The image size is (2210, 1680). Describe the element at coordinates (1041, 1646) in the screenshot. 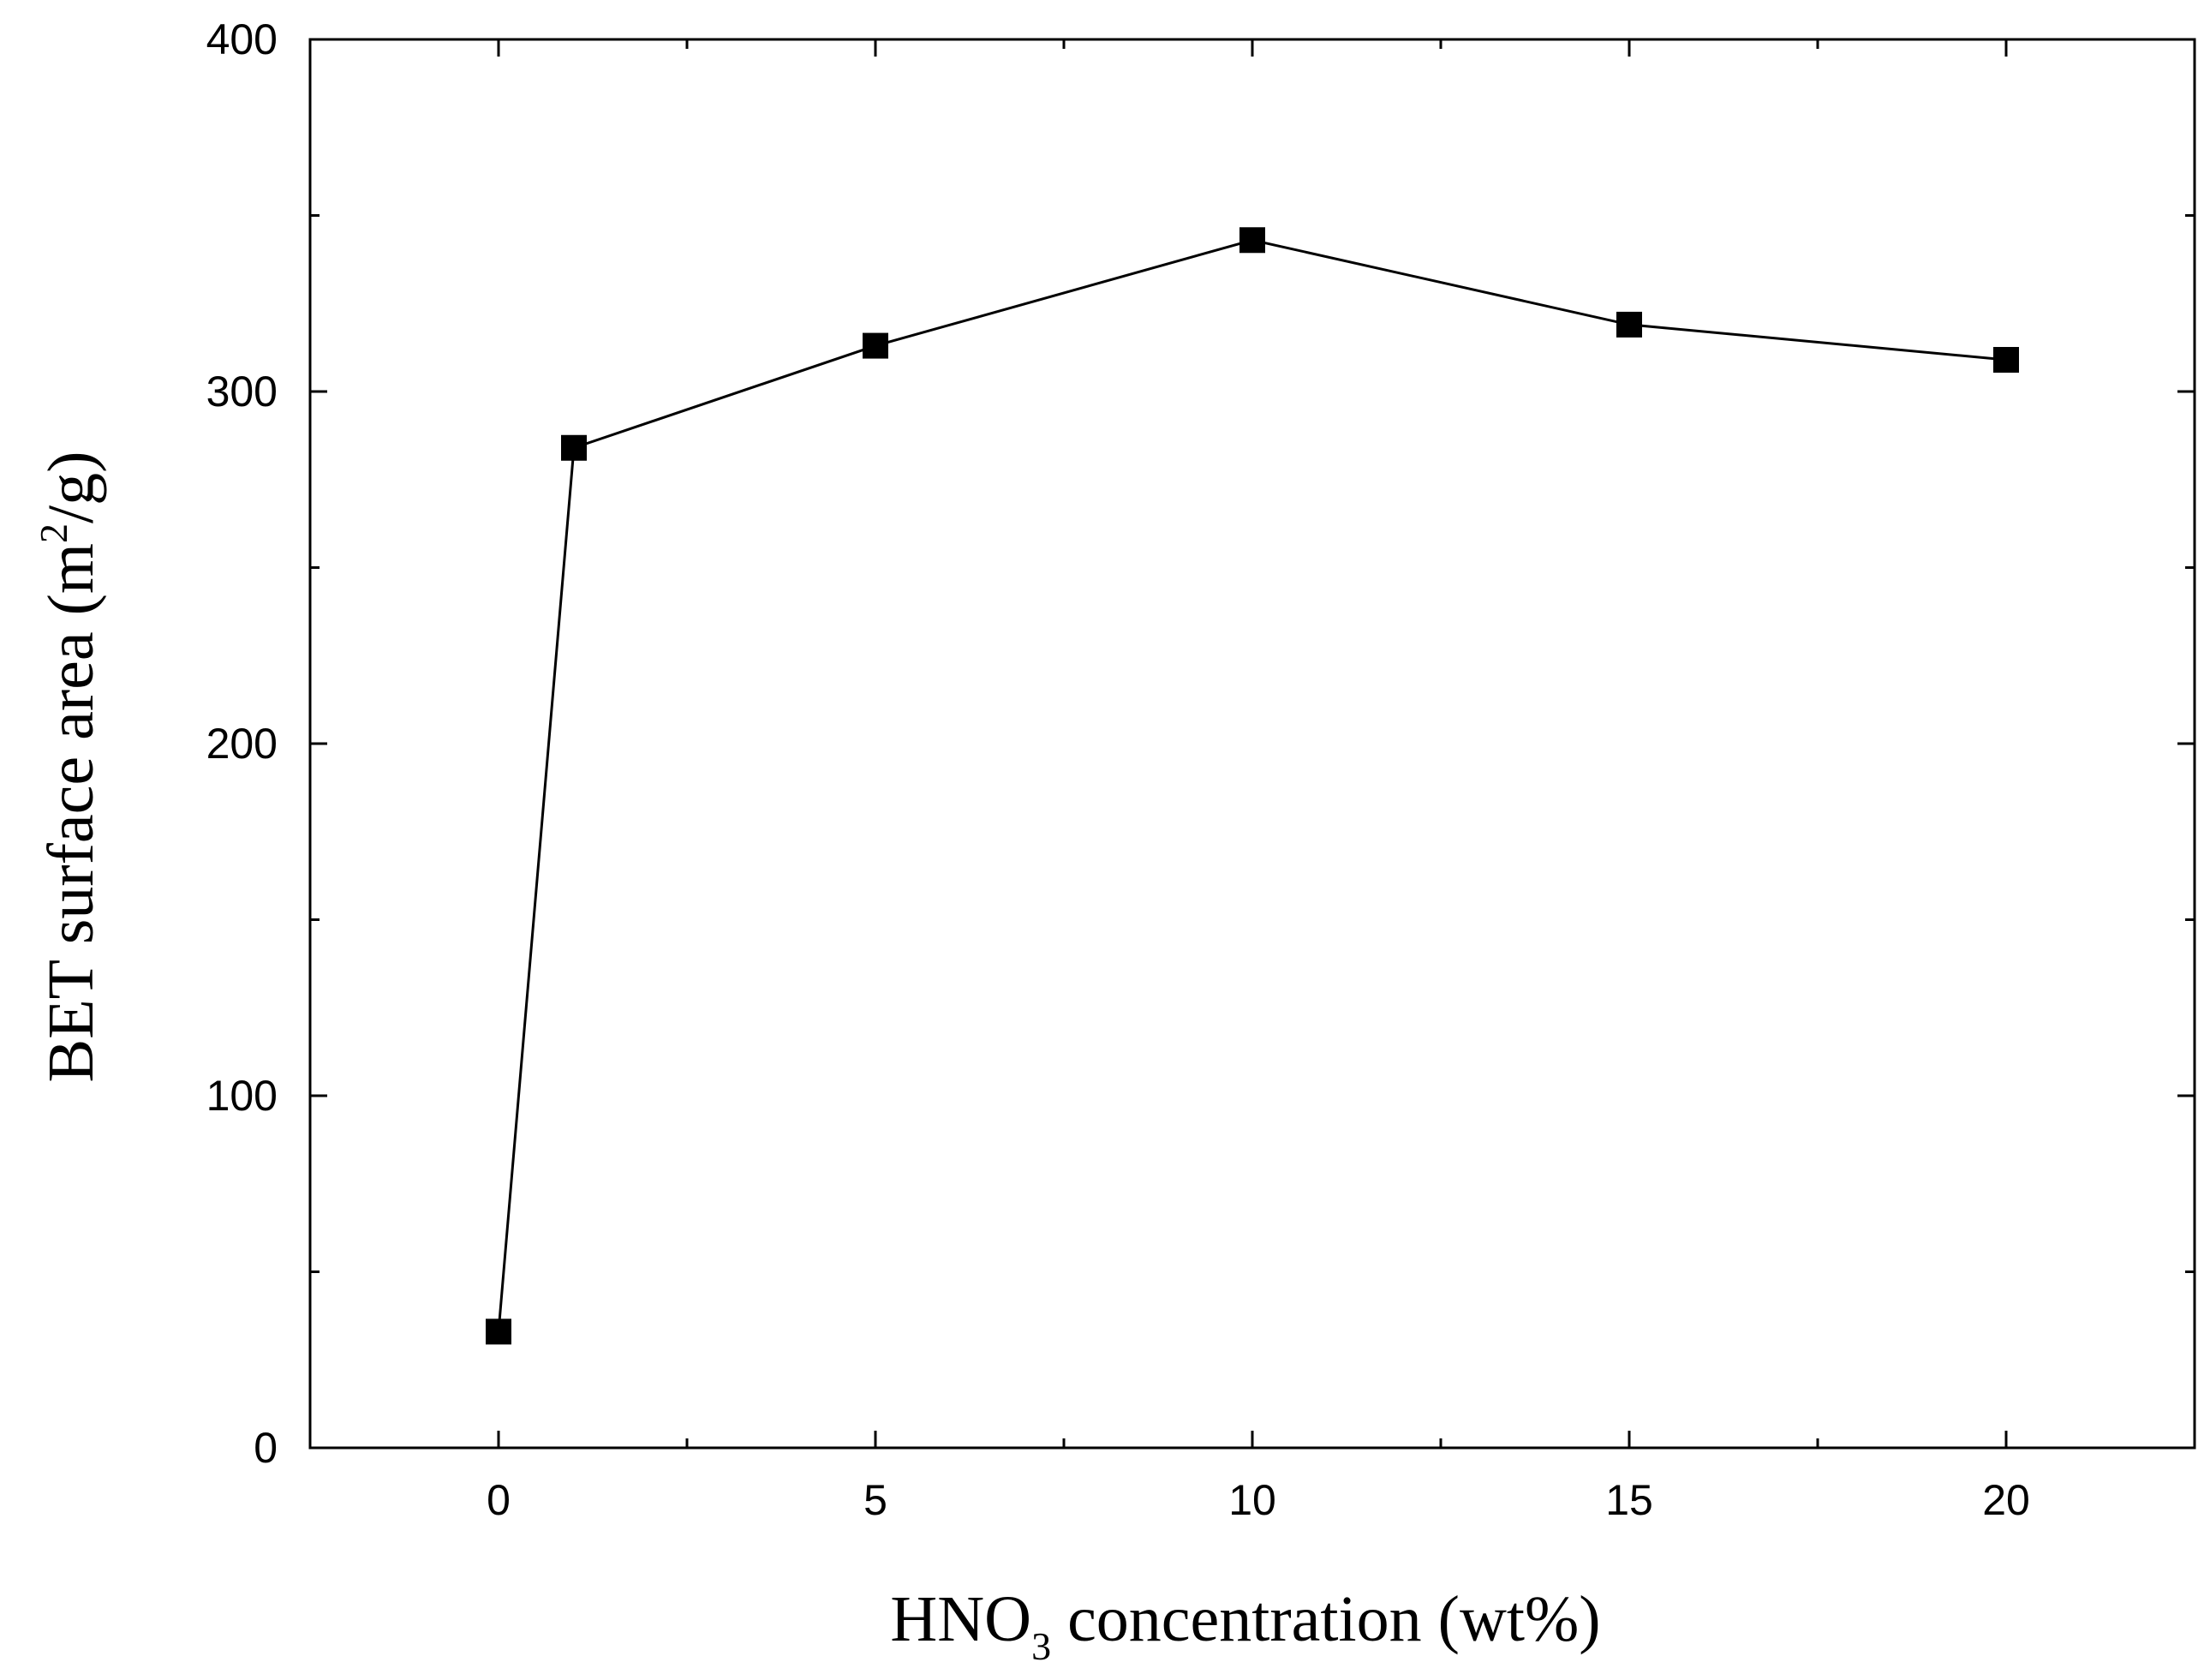

I see `x-axis-title-subscript: 3` at that location.